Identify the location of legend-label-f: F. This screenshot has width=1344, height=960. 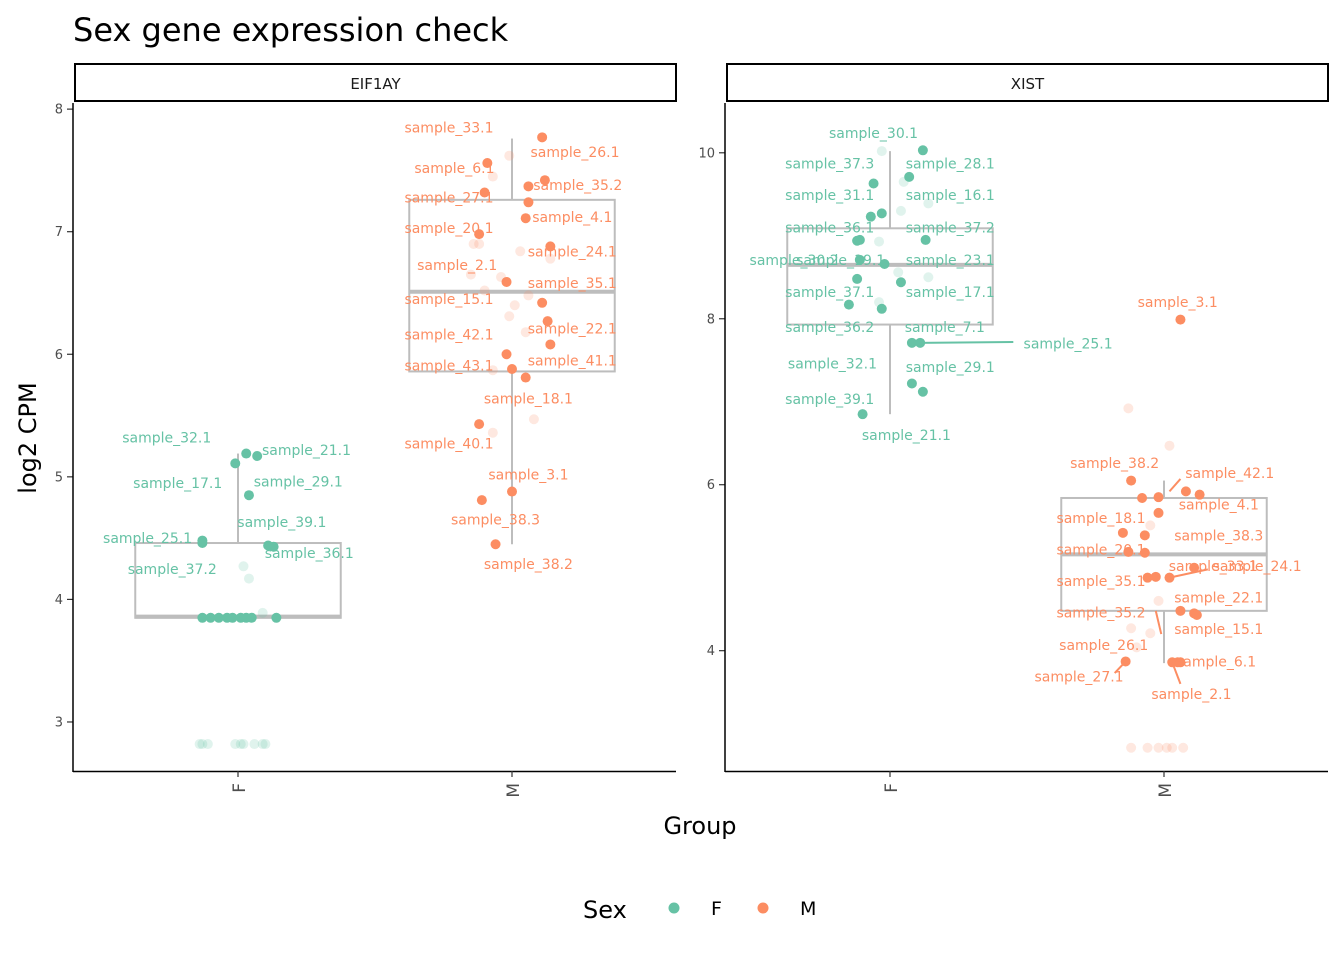
(716, 909).